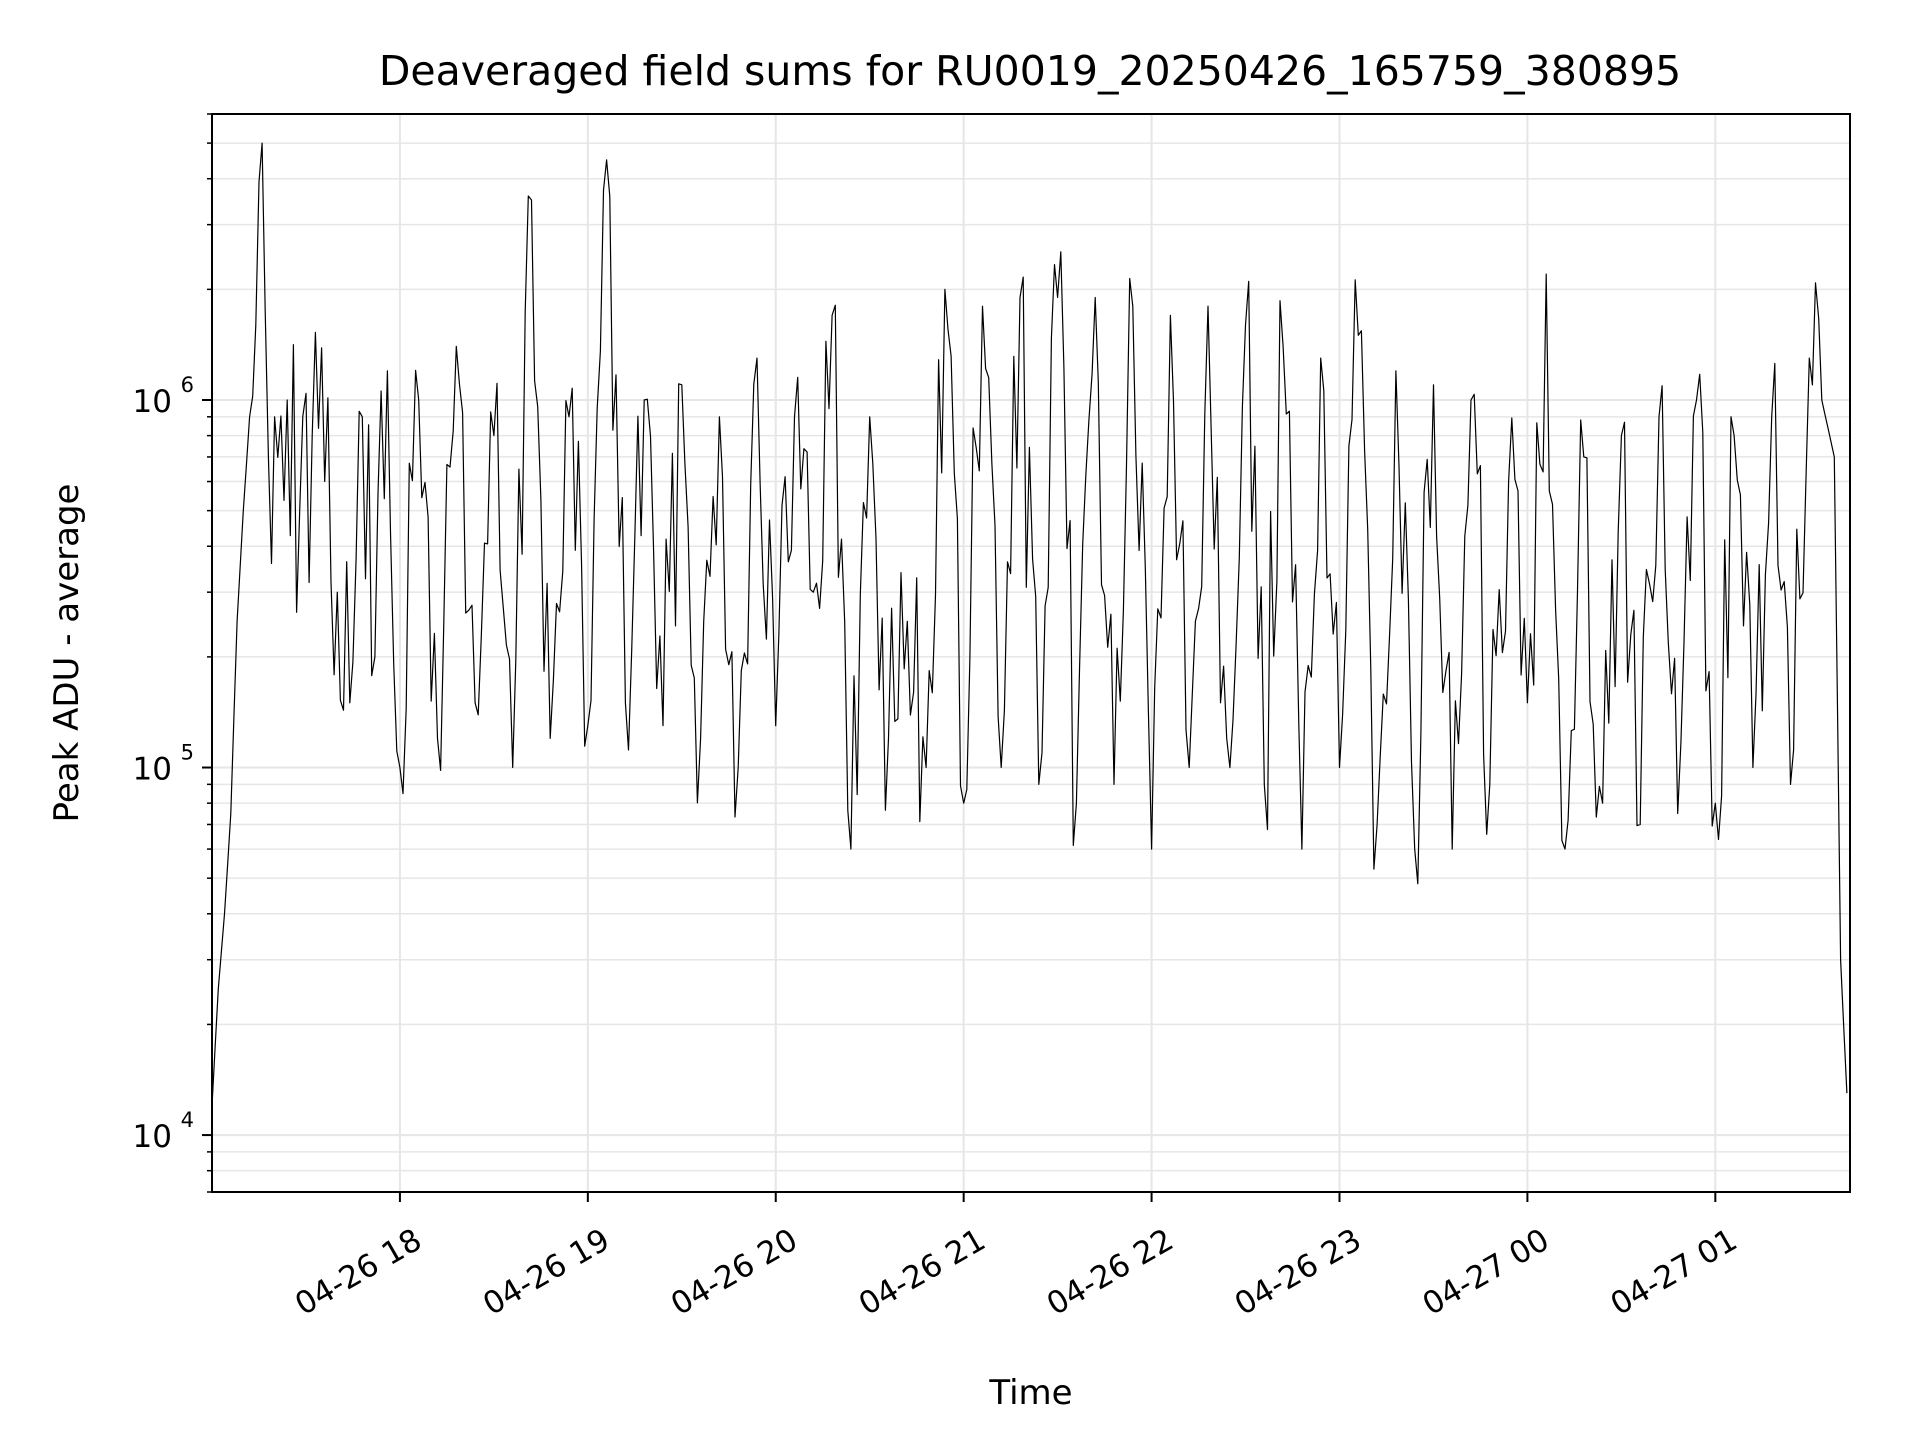  I want to click on y-tick-exponent: 4, so click(187, 1120).